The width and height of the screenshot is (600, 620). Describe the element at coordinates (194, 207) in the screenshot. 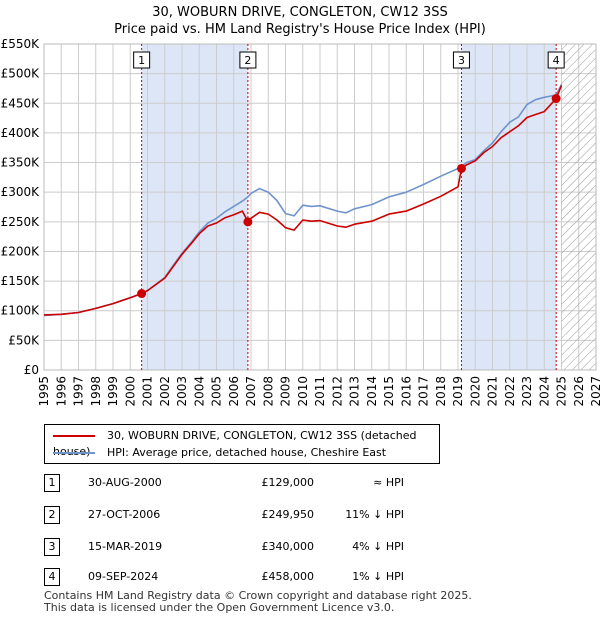

I see `shaded-period` at that location.